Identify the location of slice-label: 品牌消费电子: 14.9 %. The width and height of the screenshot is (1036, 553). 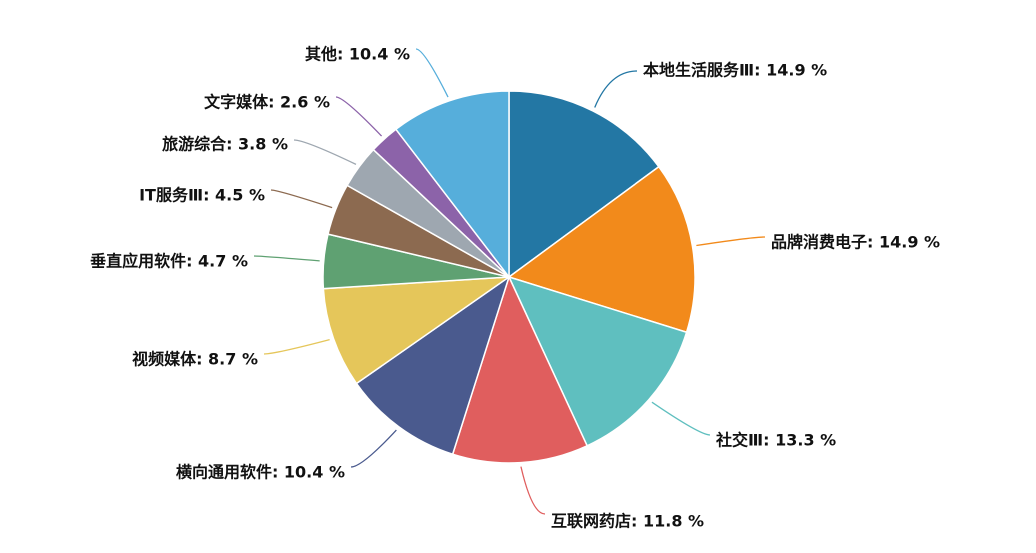
(855, 242).